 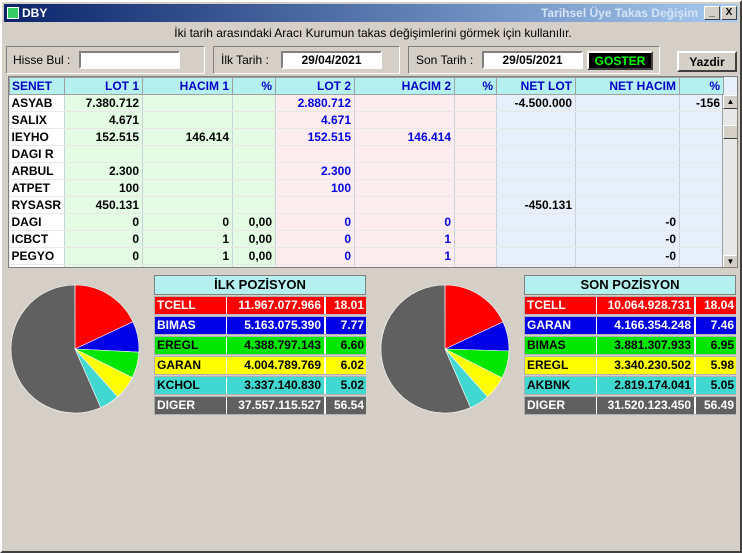 I want to click on position-percent: 5.98, so click(x=716, y=365).